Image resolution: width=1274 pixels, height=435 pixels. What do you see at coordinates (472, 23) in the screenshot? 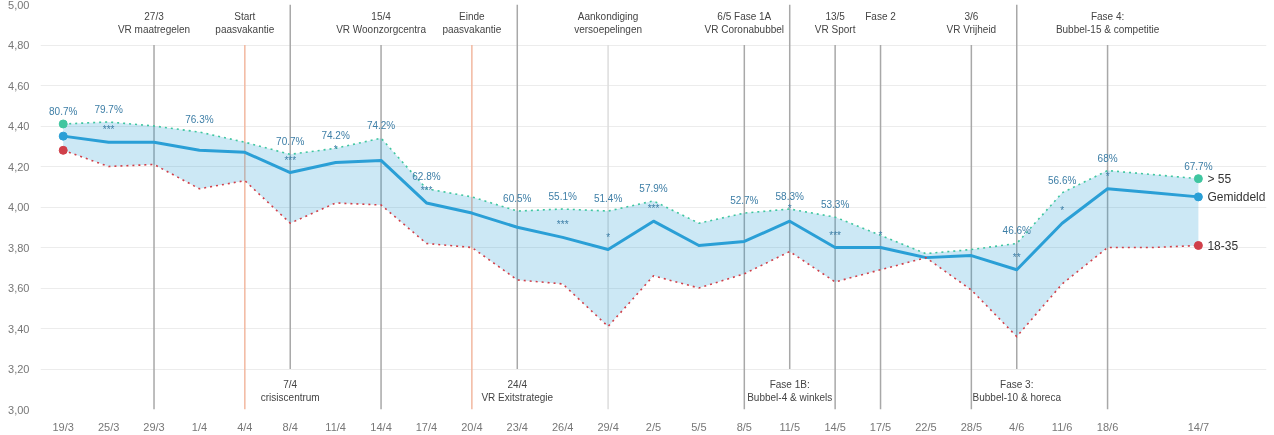
I see `ref-line-label: Einde paasvakantie` at bounding box center [472, 23].